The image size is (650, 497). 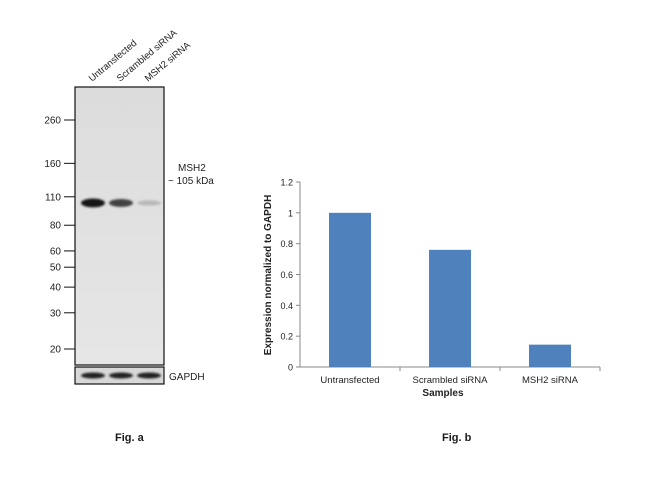 What do you see at coordinates (56, 350) in the screenshot?
I see `mw-marker-label: 20` at bounding box center [56, 350].